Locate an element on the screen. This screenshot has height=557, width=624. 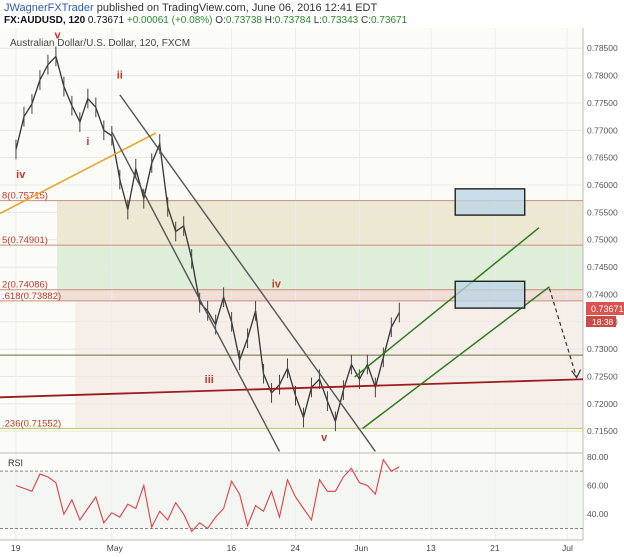
high-label: H: is located at coordinates (269, 20).